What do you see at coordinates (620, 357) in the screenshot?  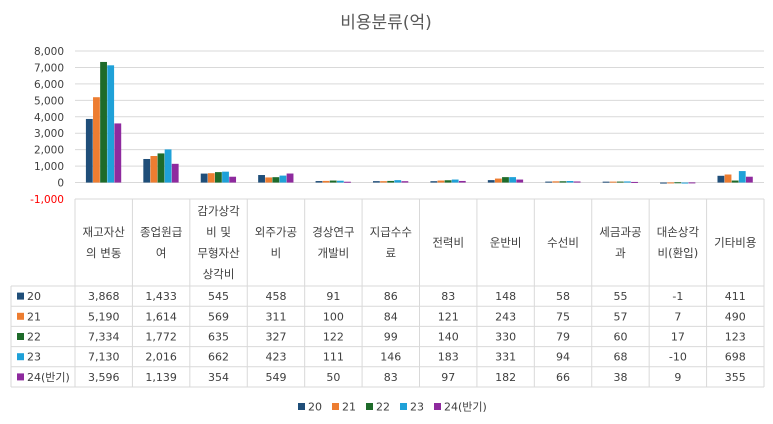 I see `data-label: 68` at bounding box center [620, 357].